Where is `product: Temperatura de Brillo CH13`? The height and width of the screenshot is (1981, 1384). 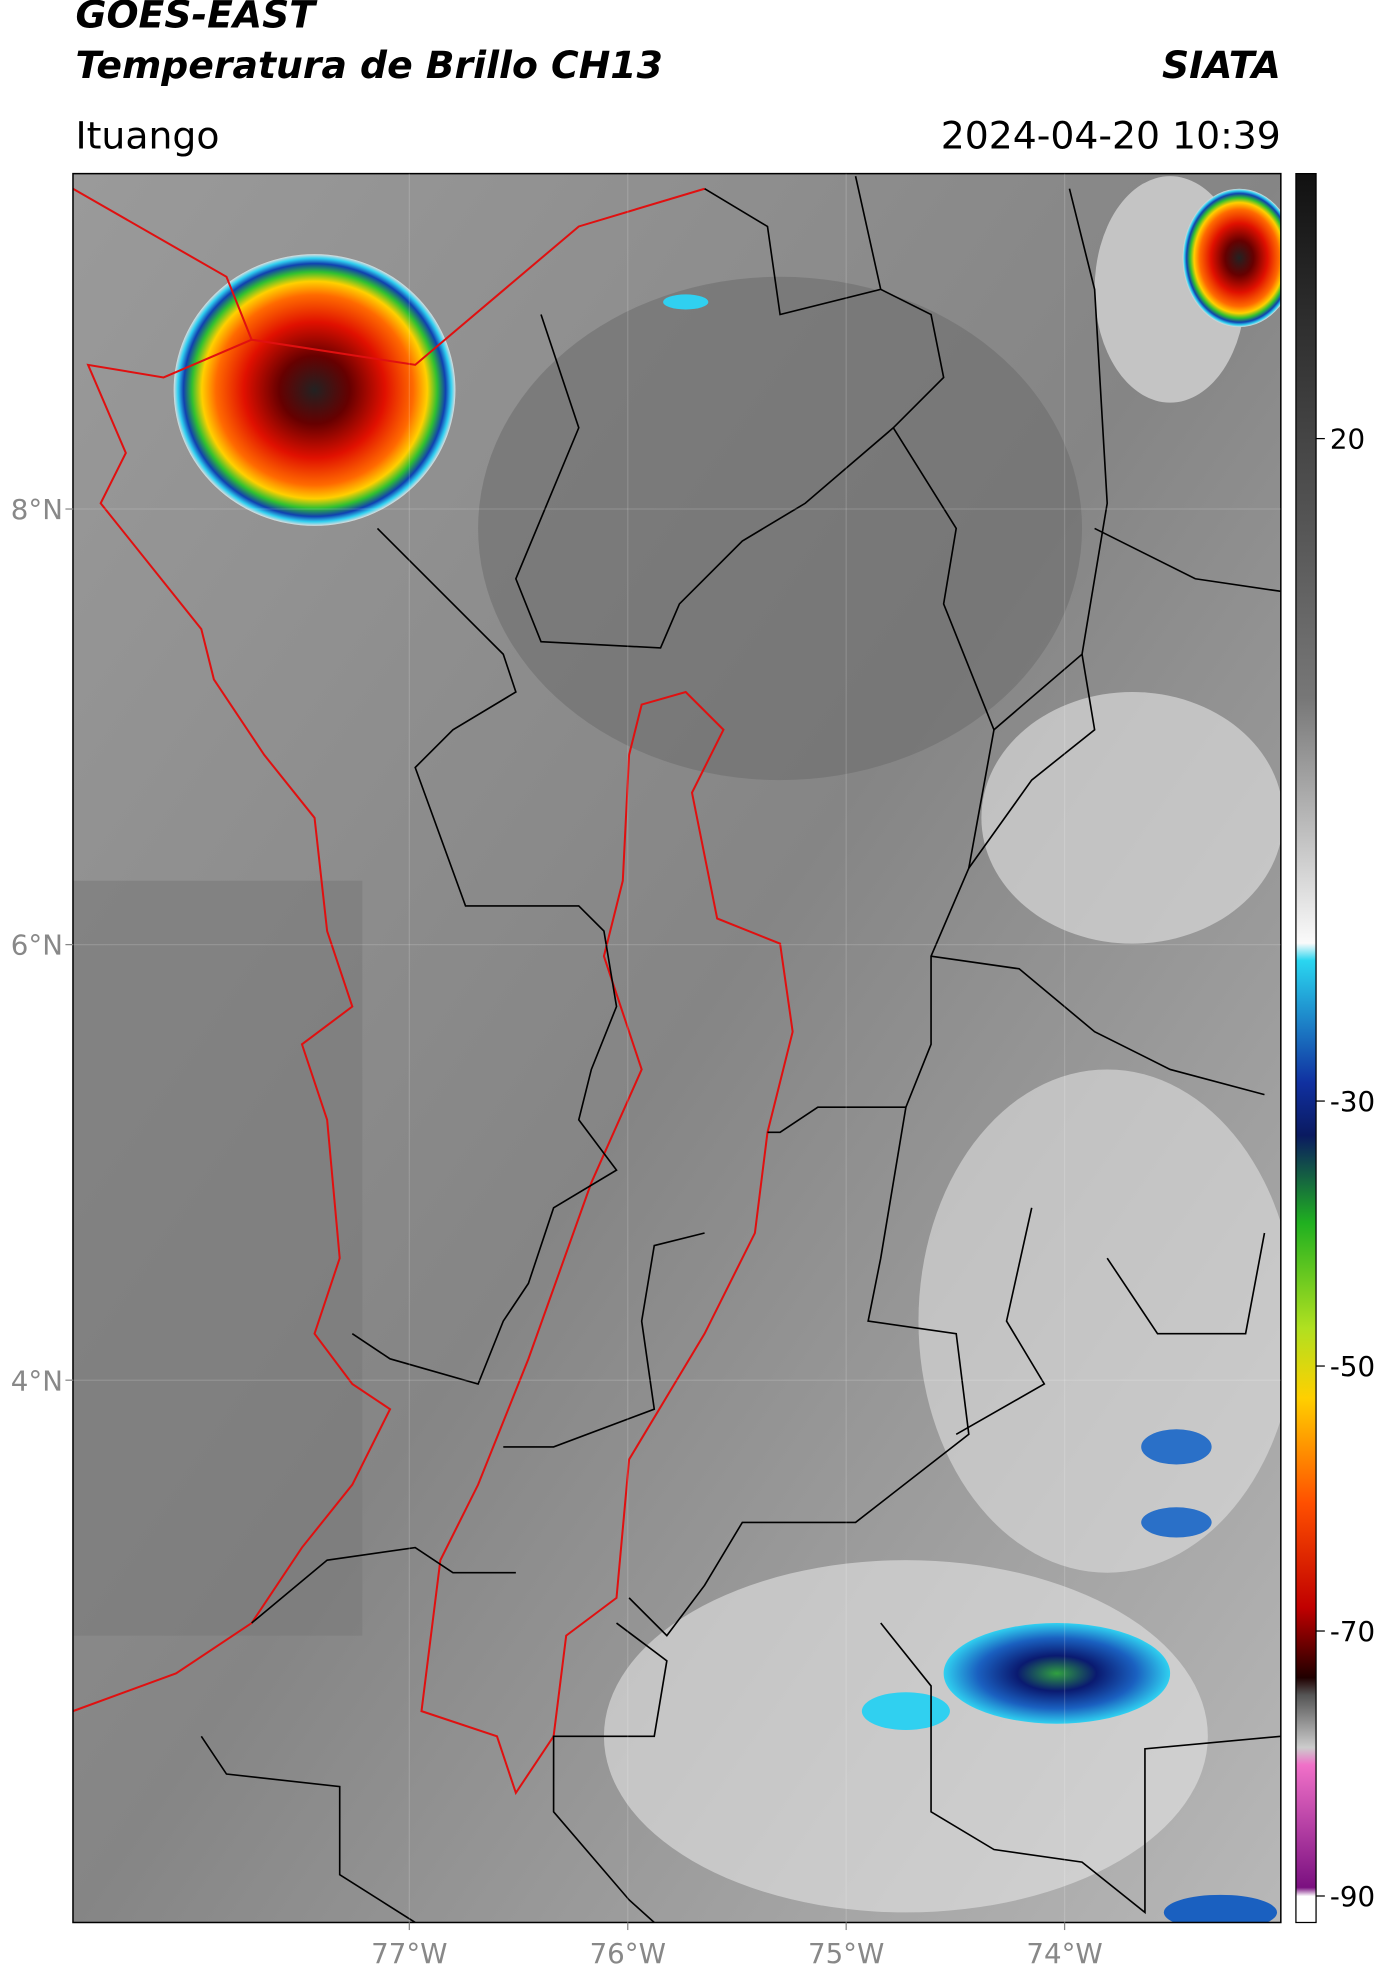
product: Temperatura de Brillo CH13 is located at coordinates (368, 65).